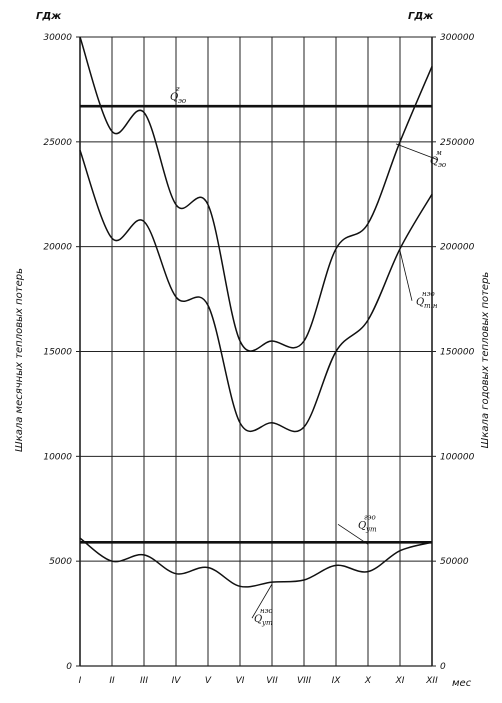 This screenshot has width=502, height=703. Describe the element at coordinates (400, 681) in the screenshot. I see `x-tick-label: XI` at that location.